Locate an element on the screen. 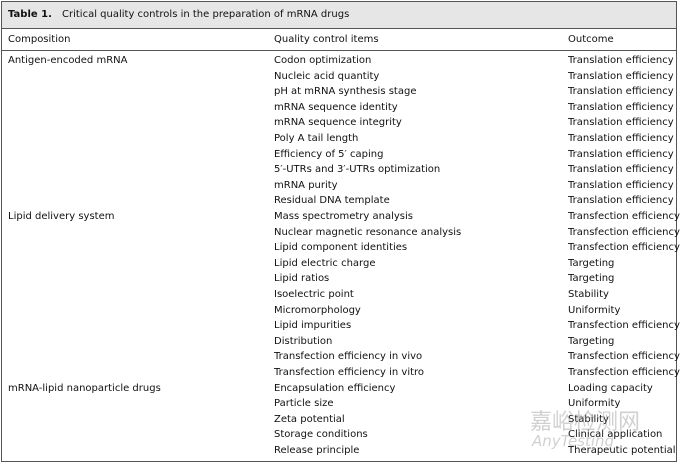  item-cell: pH at mRNA synthesis stage is located at coordinates (345, 92).